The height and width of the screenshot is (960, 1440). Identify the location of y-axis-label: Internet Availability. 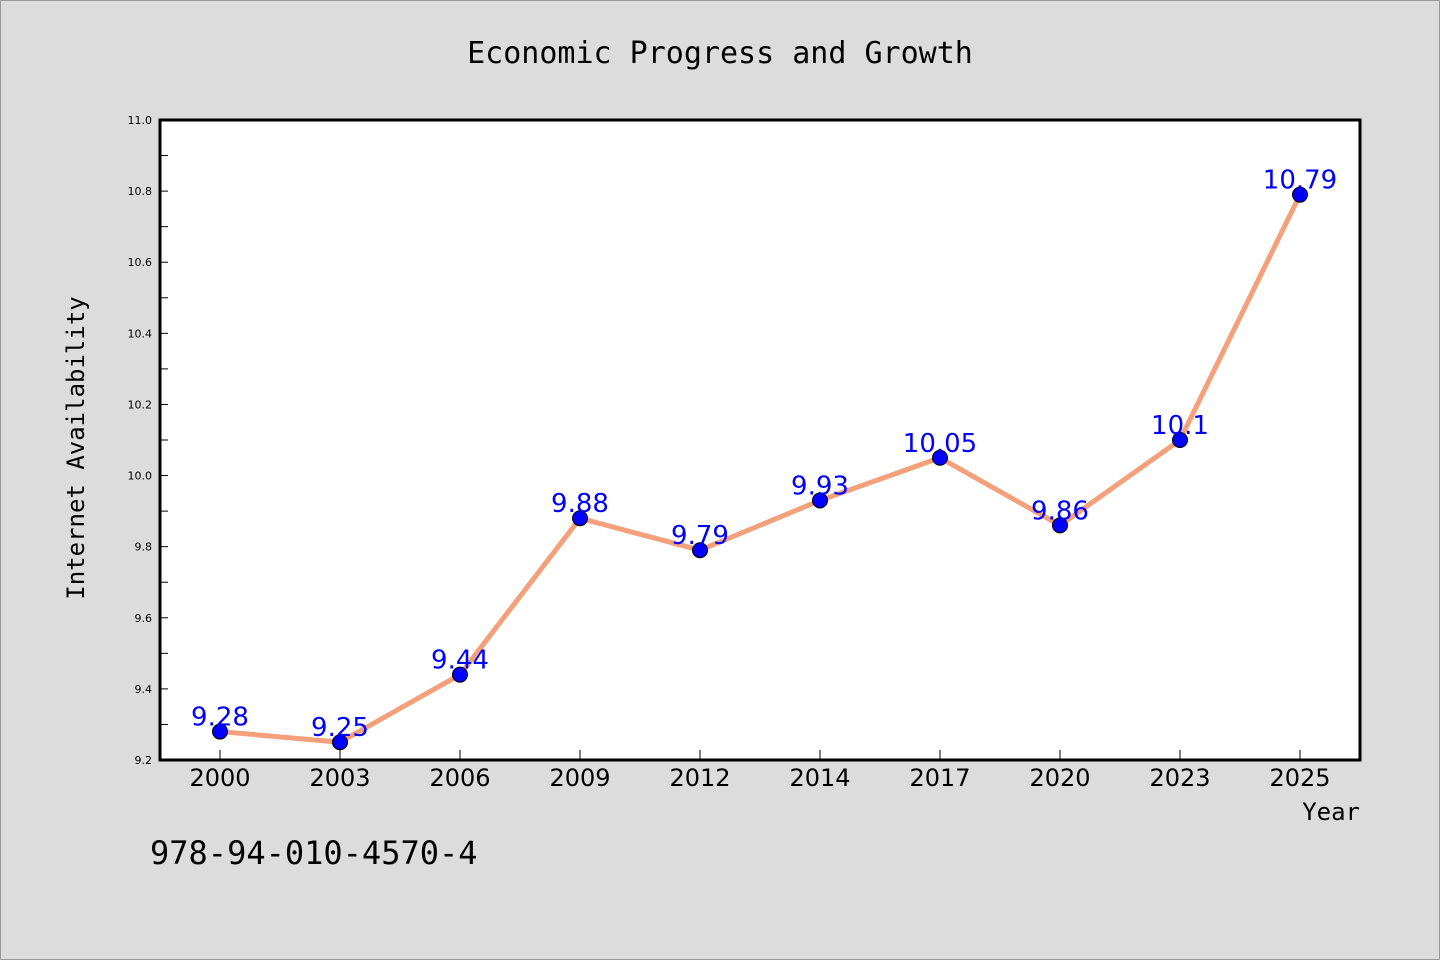
(76, 447).